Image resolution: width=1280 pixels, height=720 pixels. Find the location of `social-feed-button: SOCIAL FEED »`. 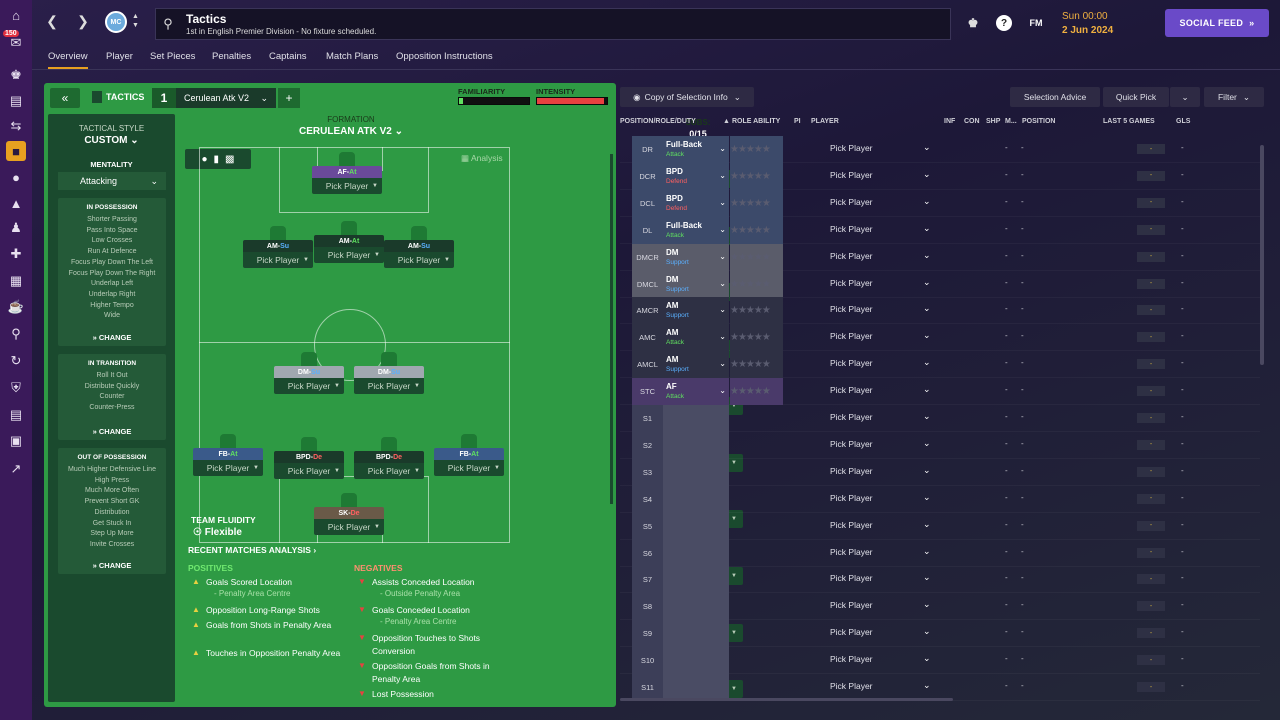

social-feed-button: SOCIAL FEED » is located at coordinates (1217, 23).